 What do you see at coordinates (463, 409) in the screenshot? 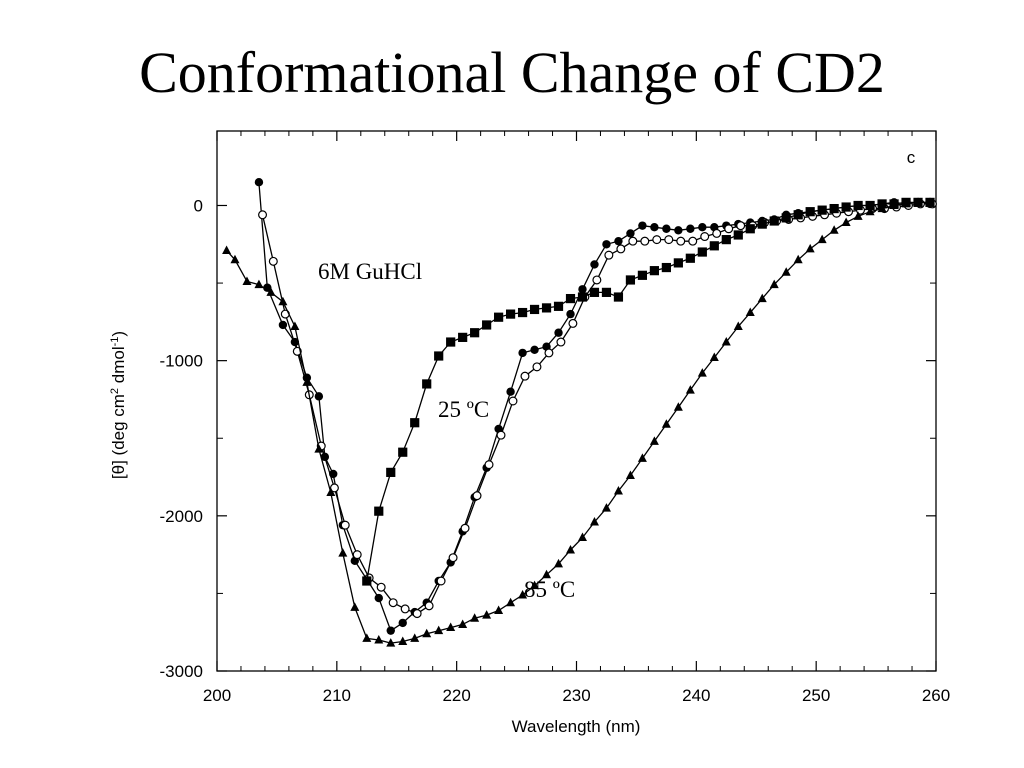
I see `annotation-25c: 25 ºC` at bounding box center [463, 409].